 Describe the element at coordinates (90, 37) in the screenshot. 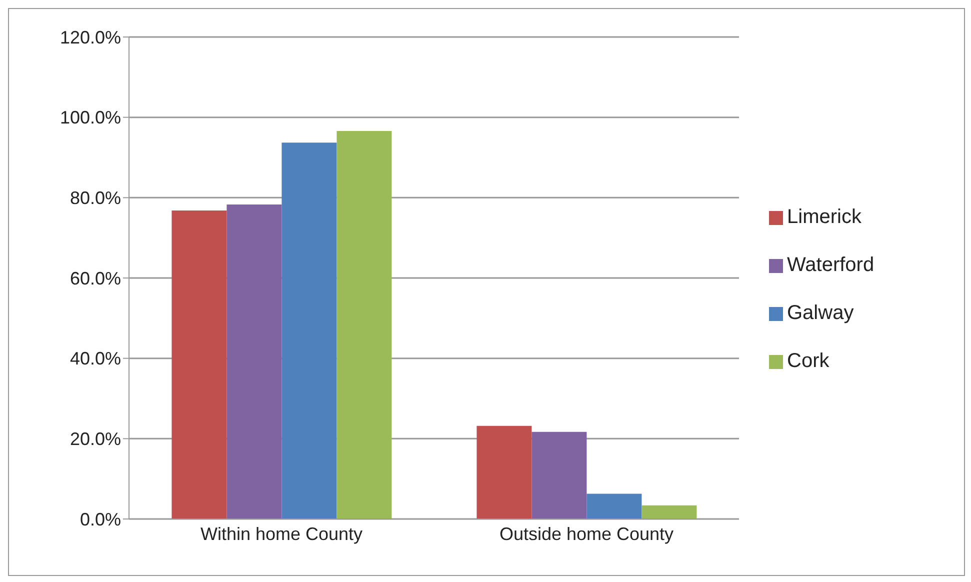

I see `y-tick-label: 120.0%` at that location.